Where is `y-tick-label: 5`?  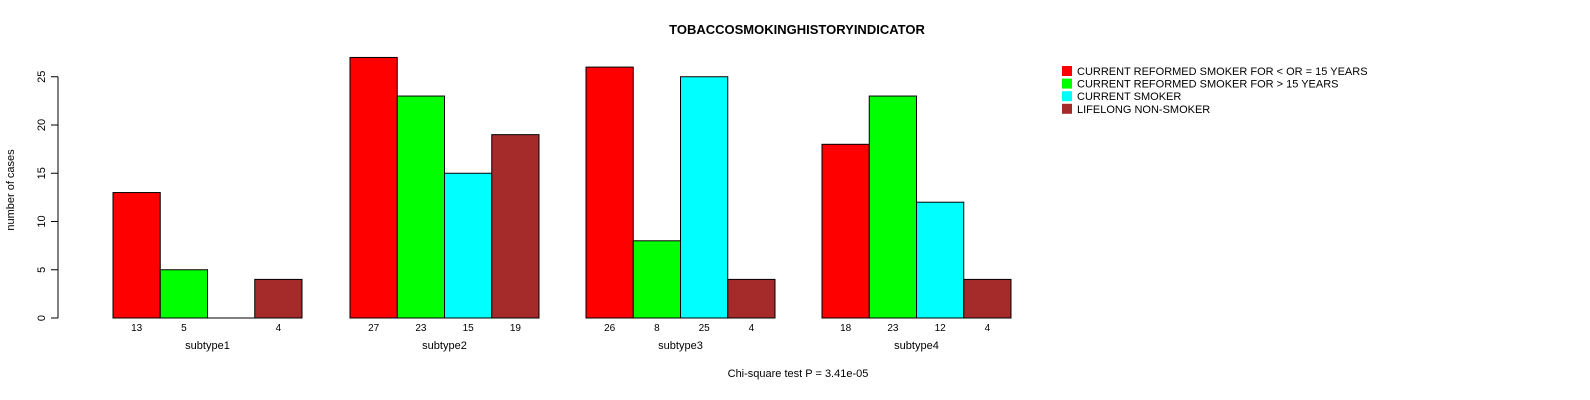 y-tick-label: 5 is located at coordinates (42, 270).